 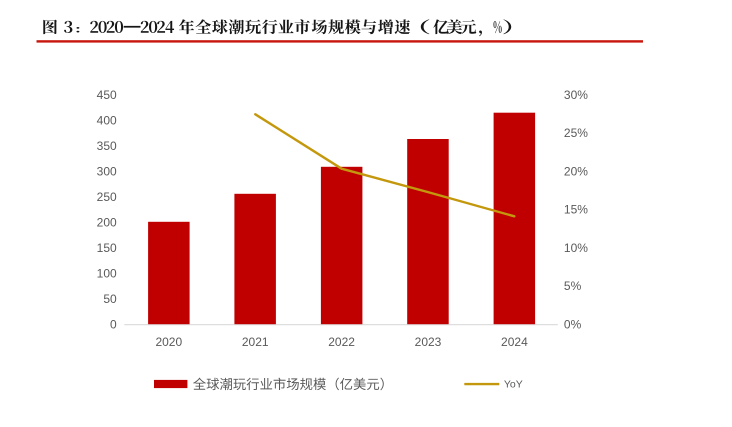 I want to click on svg-text: 2020, so click(x=168, y=342).